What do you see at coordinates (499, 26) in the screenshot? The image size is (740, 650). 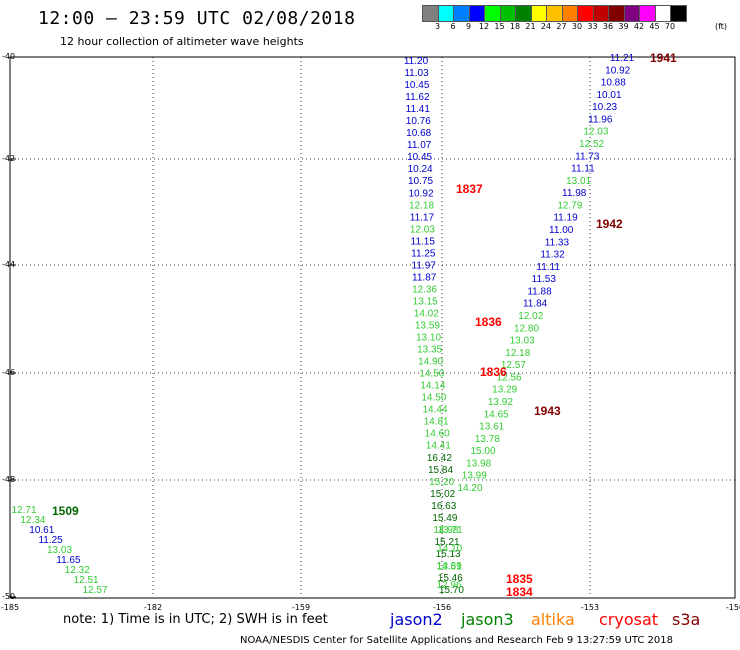 I see `colorbar-tick-label: 15` at bounding box center [499, 26].